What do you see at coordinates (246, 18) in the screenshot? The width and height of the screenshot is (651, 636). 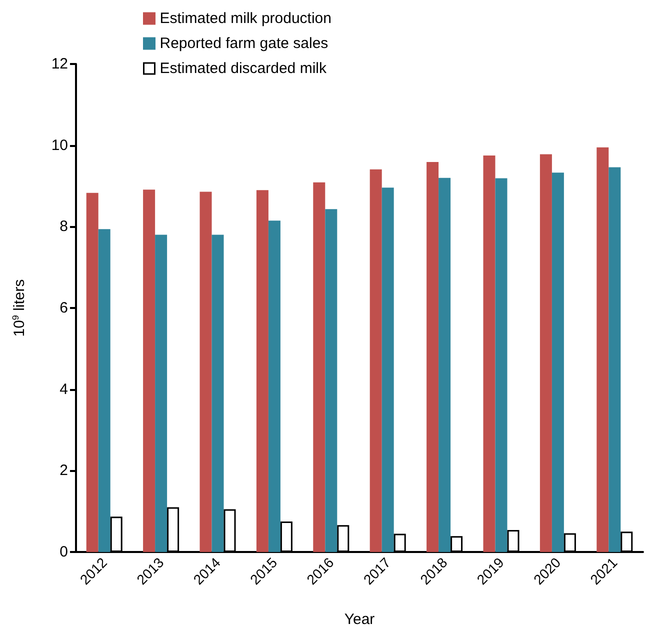 I see `legend-label: Estimated milk production` at bounding box center [246, 18].